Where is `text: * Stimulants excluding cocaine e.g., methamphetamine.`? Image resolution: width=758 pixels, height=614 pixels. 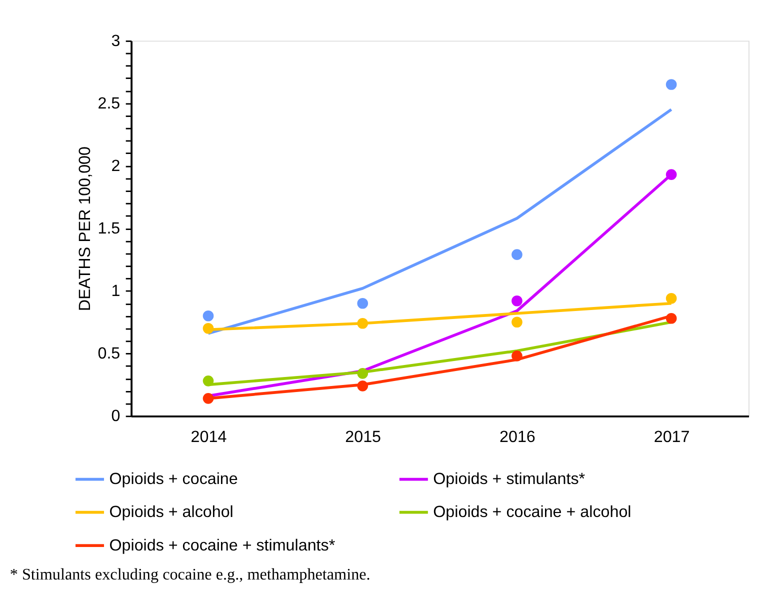
text: * Stimulants excluding cocaine e.g., methamphetamine. is located at coordinates (190, 575).